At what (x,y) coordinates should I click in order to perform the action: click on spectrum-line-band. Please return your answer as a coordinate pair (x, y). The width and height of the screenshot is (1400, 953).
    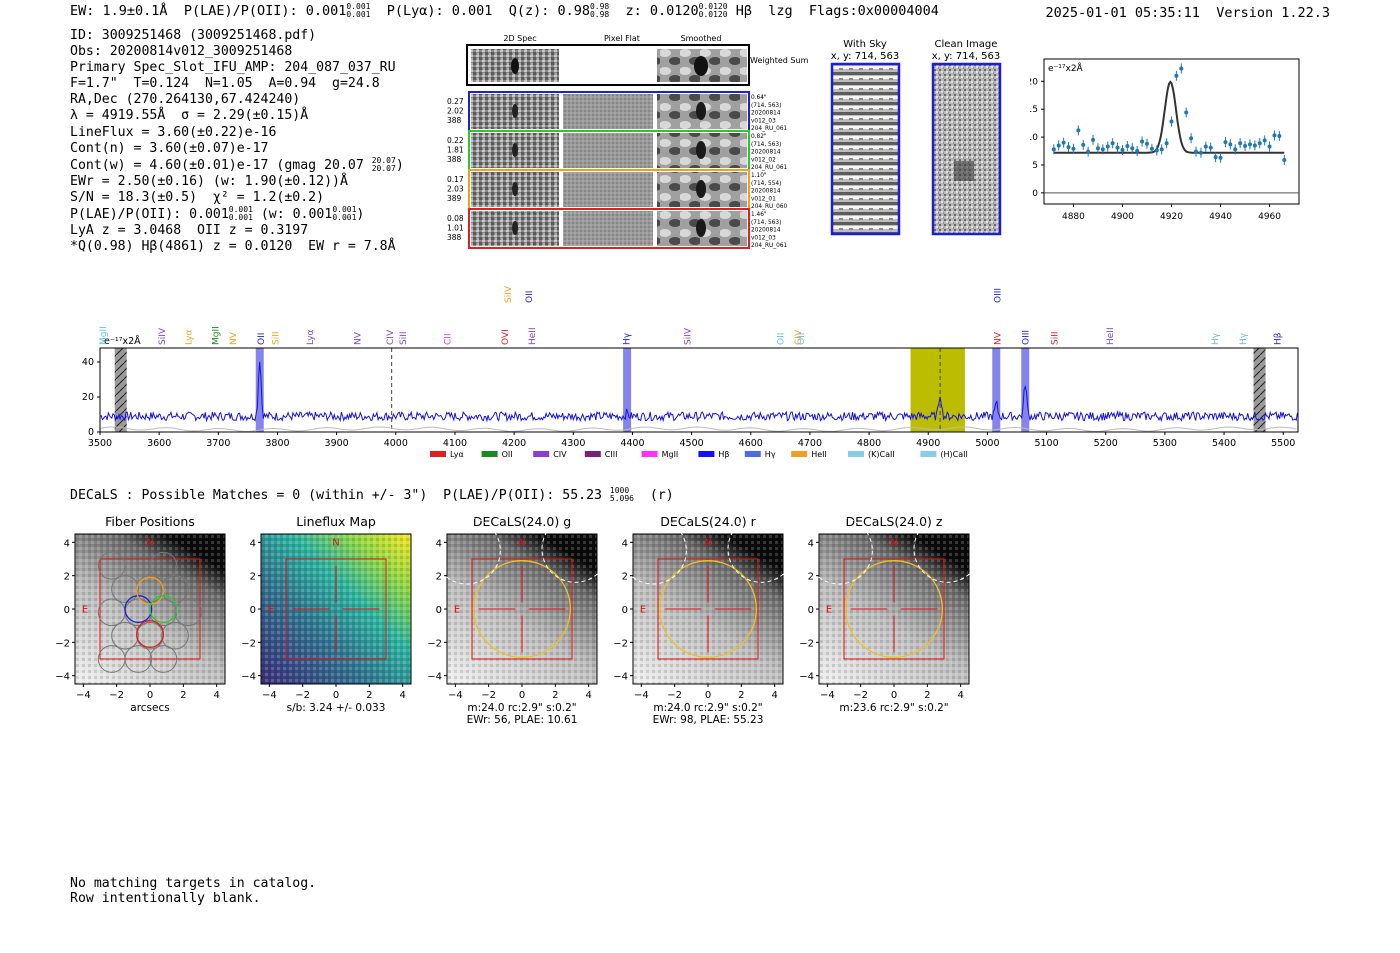
    Looking at the image, I should click on (996, 390).